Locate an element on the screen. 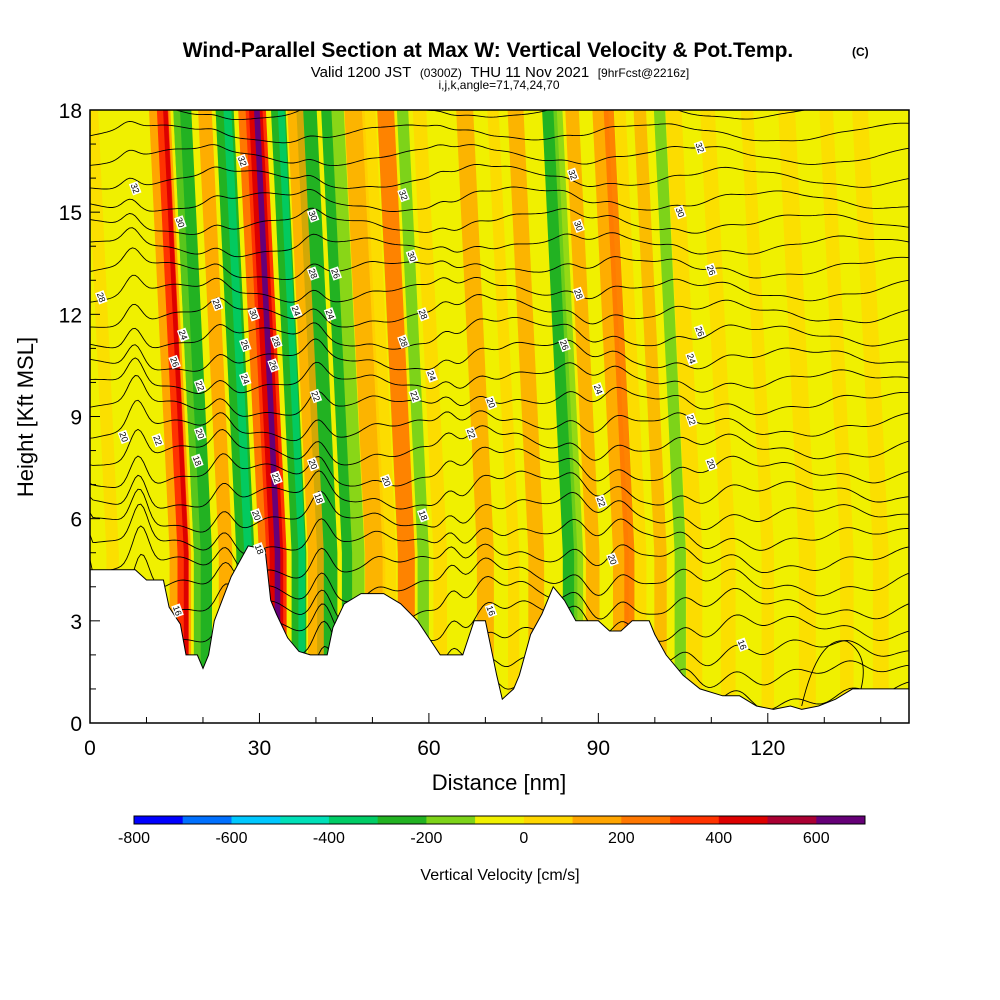 Image resolution: width=1000 pixels, height=1000 pixels. contour-label-33: 24 is located at coordinates (431, 375).